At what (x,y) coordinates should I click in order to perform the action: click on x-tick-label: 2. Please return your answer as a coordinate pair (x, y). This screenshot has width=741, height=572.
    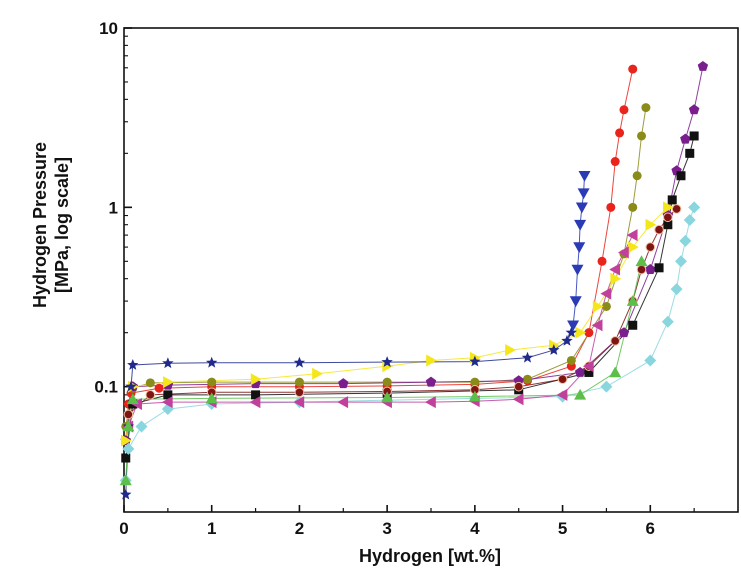
    Looking at the image, I should click on (299, 528).